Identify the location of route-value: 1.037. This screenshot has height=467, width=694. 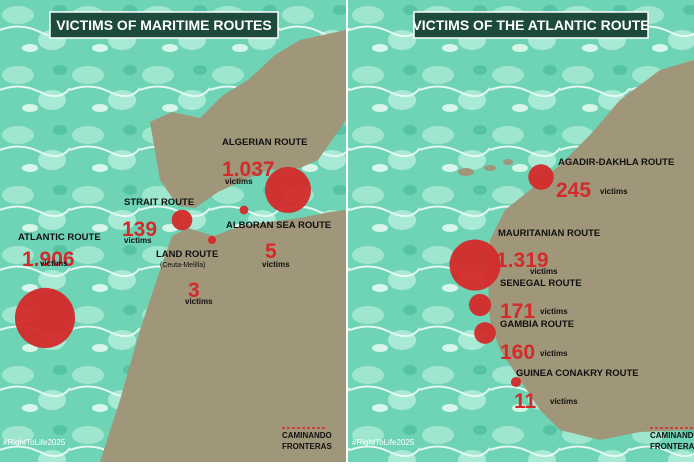
(248, 169).